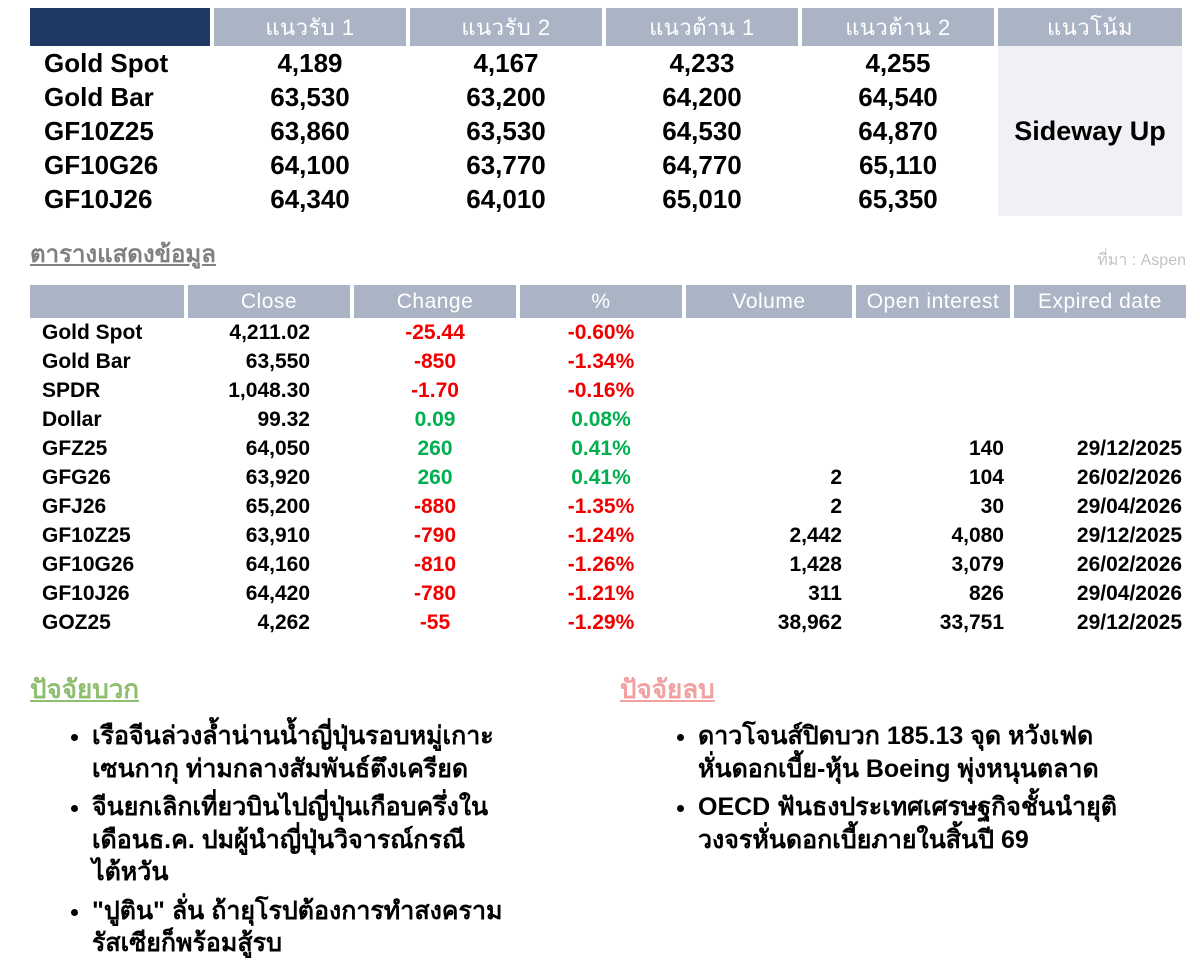 The height and width of the screenshot is (967, 1200). Describe the element at coordinates (702, 131) in the screenshot. I see `level-value: 64,530` at that location.